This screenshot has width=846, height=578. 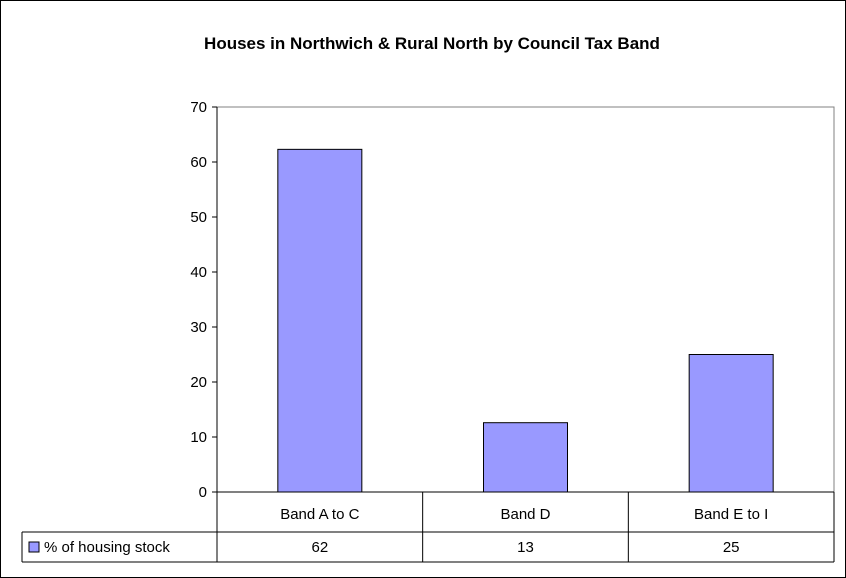 I want to click on value-cell: 13, so click(x=525, y=547).